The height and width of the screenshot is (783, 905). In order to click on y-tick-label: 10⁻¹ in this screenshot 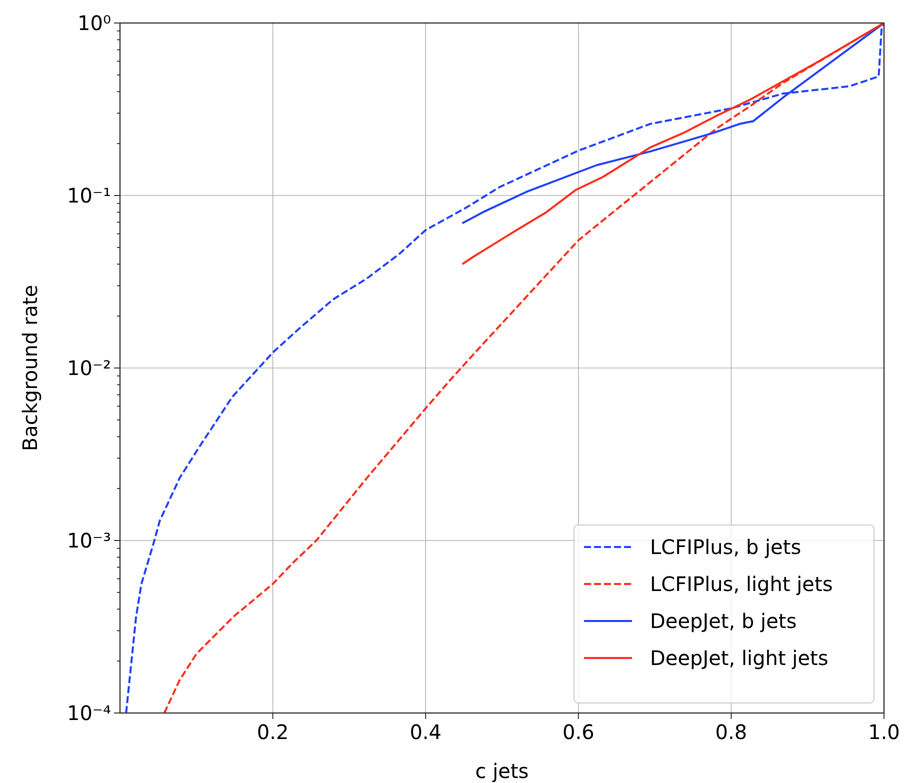, I will do `click(88, 196)`.